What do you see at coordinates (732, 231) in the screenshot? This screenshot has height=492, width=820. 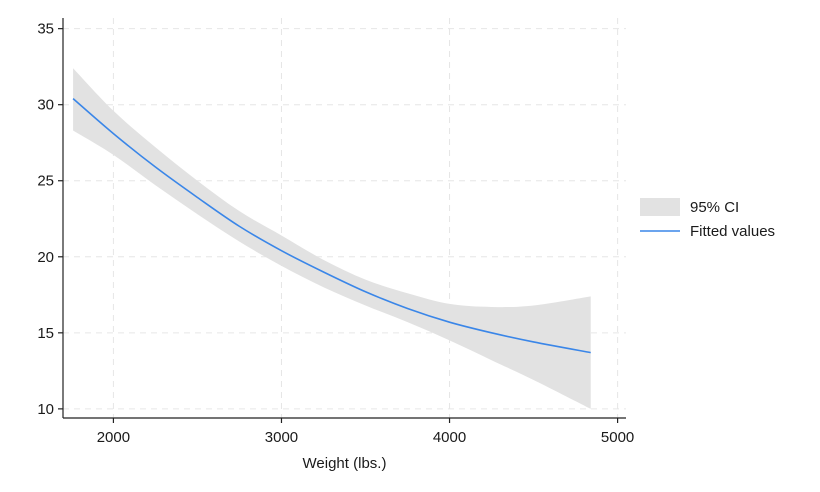 I see `legend-fitted-label: Fitted values` at bounding box center [732, 231].